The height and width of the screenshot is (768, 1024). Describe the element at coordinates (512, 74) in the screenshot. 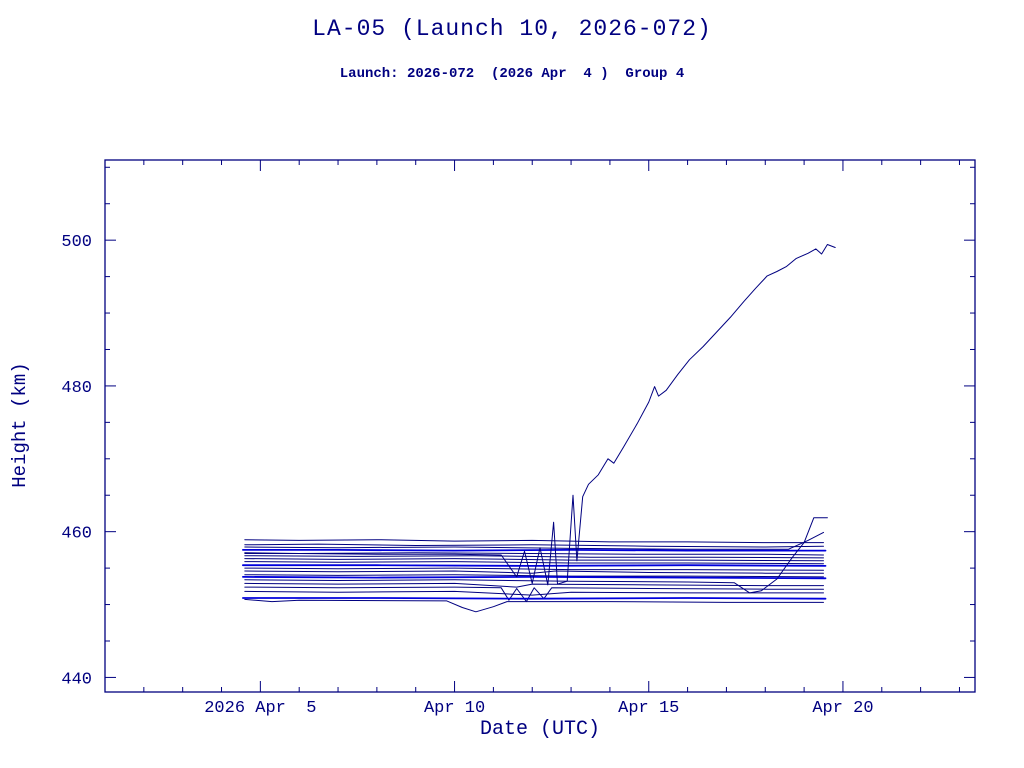

I see `chart-subtitle: Launch: 2026-072 (2026 Apr 4 ) Group 4` at that location.